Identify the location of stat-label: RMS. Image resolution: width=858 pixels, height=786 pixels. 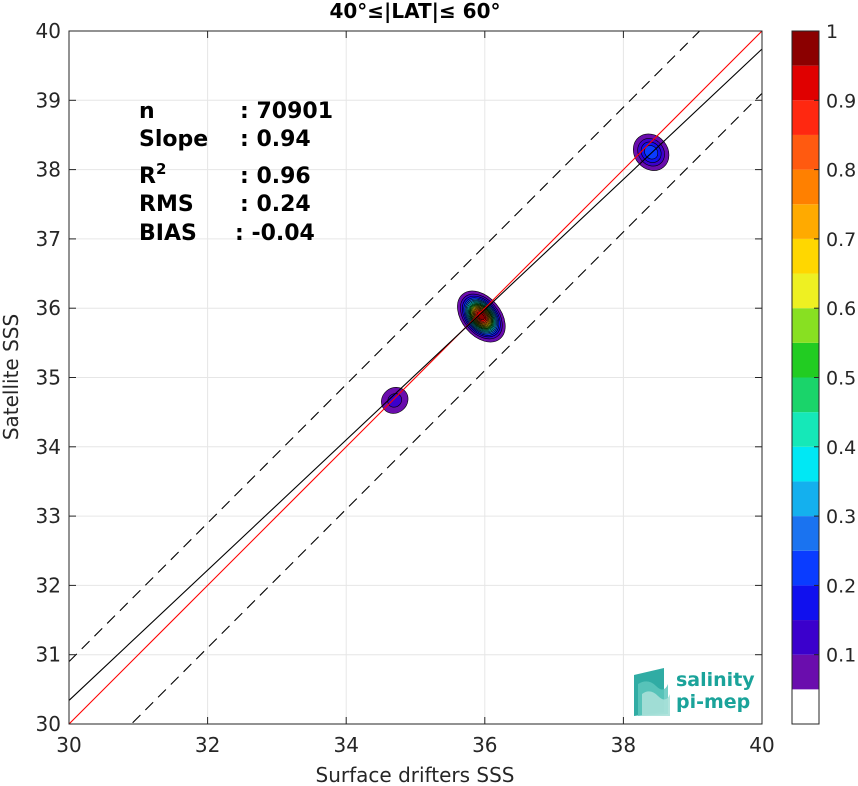
(166, 204).